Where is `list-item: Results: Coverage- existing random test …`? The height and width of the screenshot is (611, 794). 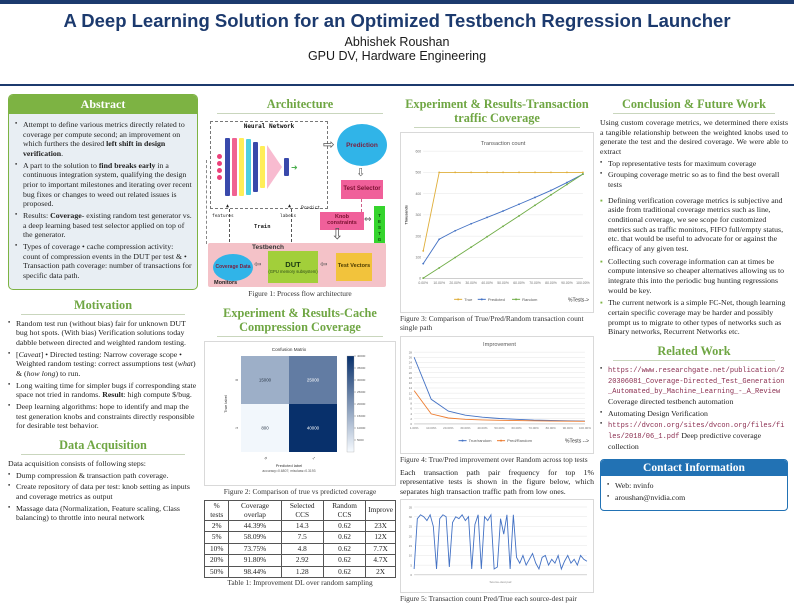 list-item: Results: Coverage- existing random test … is located at coordinates (103, 225).